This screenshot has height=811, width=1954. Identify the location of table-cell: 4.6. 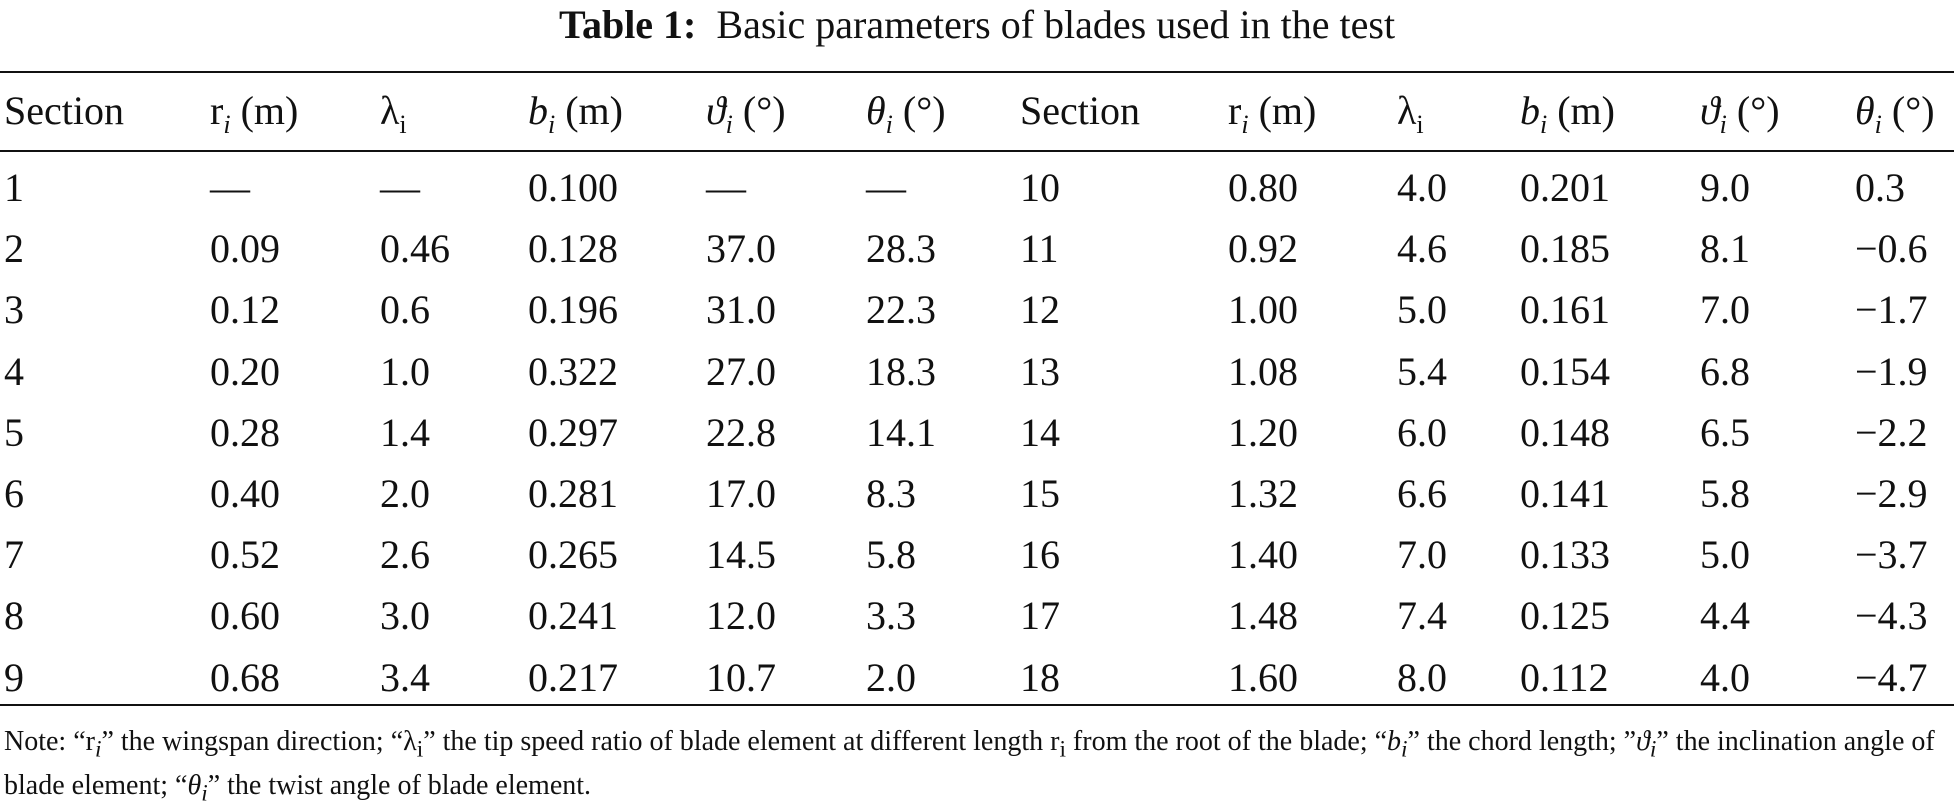
(1422, 249).